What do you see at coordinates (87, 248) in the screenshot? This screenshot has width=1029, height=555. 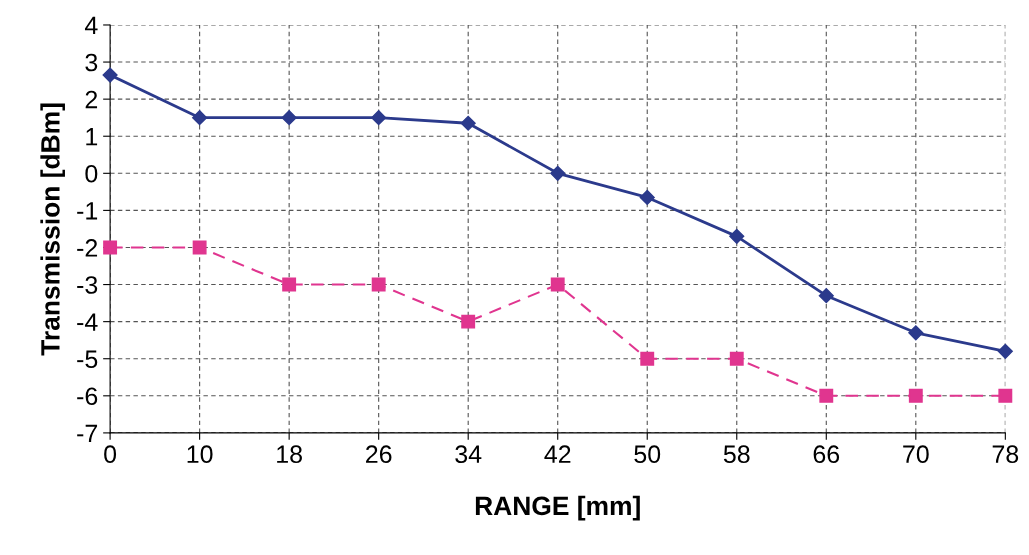 I see `y-tick-label: -2` at bounding box center [87, 248].